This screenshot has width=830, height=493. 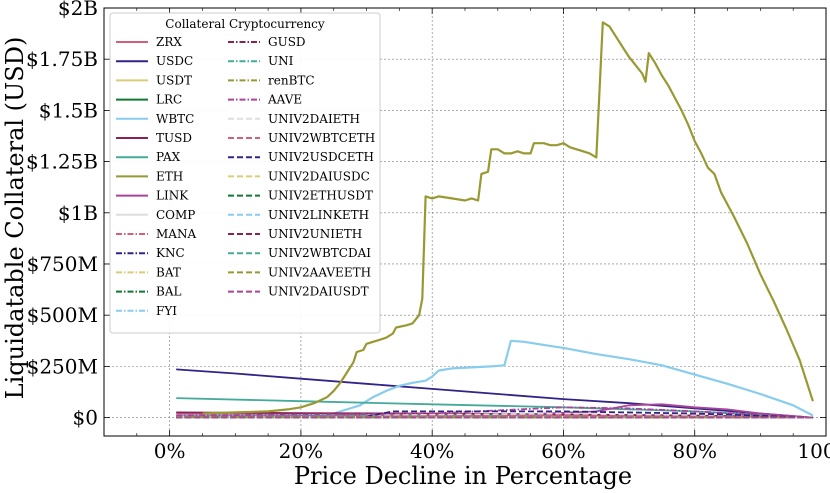 What do you see at coordinates (291, 80) in the screenshot?
I see `legend-label-renbtc: renBTC` at bounding box center [291, 80].